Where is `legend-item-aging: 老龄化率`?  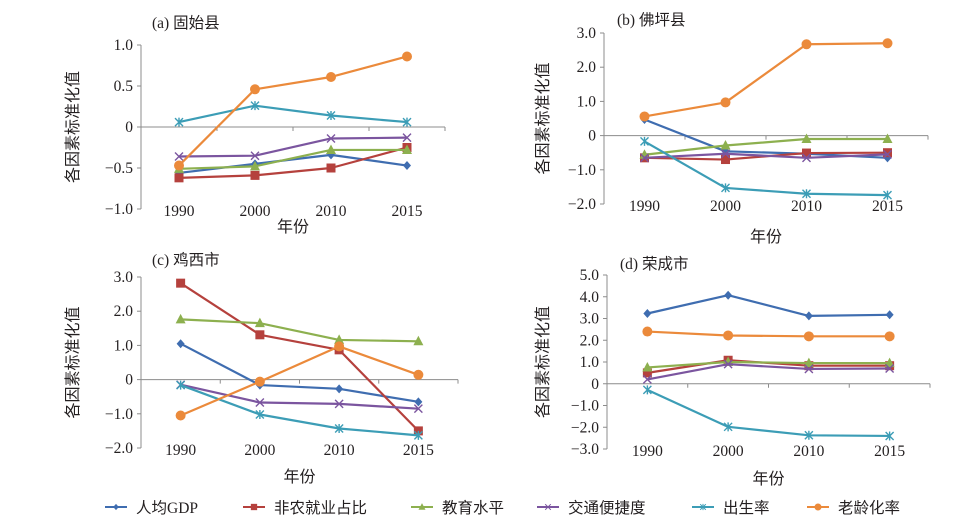
legend-item-aging: 老龄化率 is located at coordinates (853, 508).